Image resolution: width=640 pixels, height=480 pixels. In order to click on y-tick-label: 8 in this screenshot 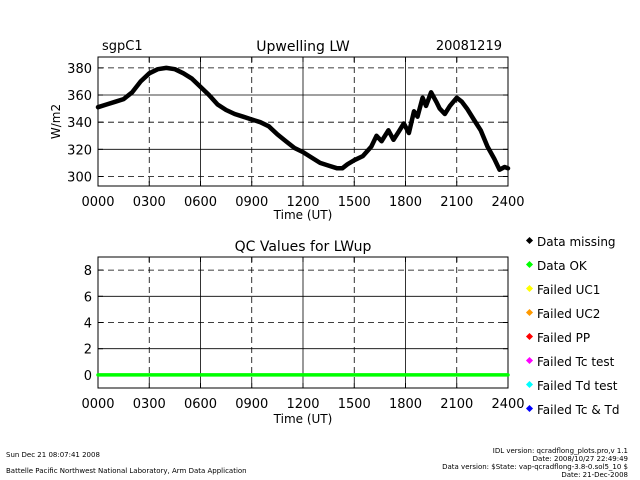, I will do `click(88, 271)`.